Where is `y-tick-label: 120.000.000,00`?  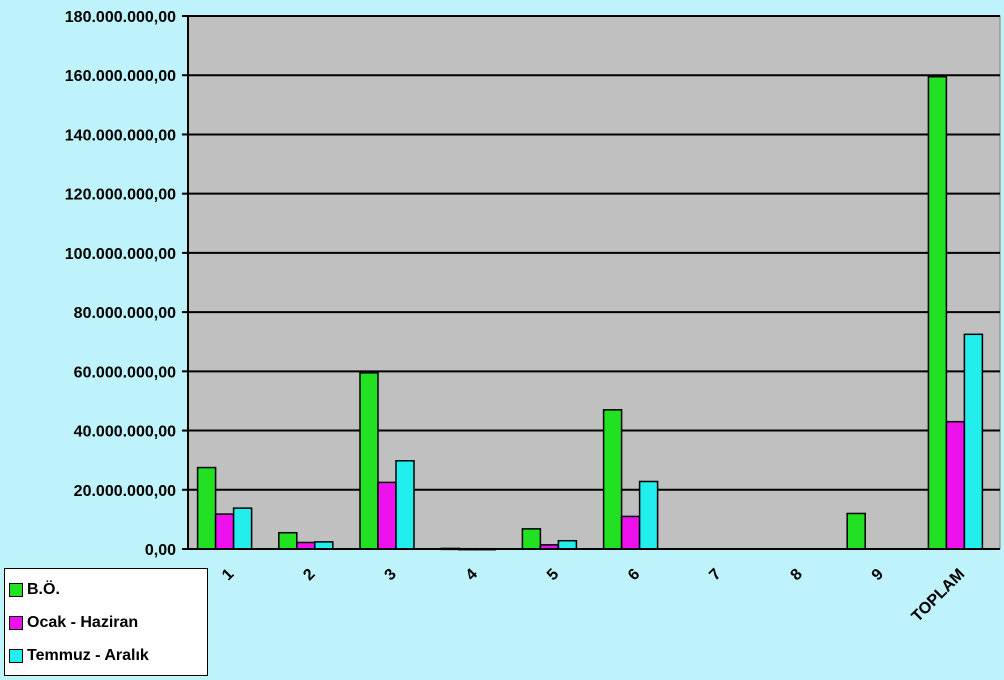
y-tick-label: 120.000.000,00 is located at coordinates (120, 195).